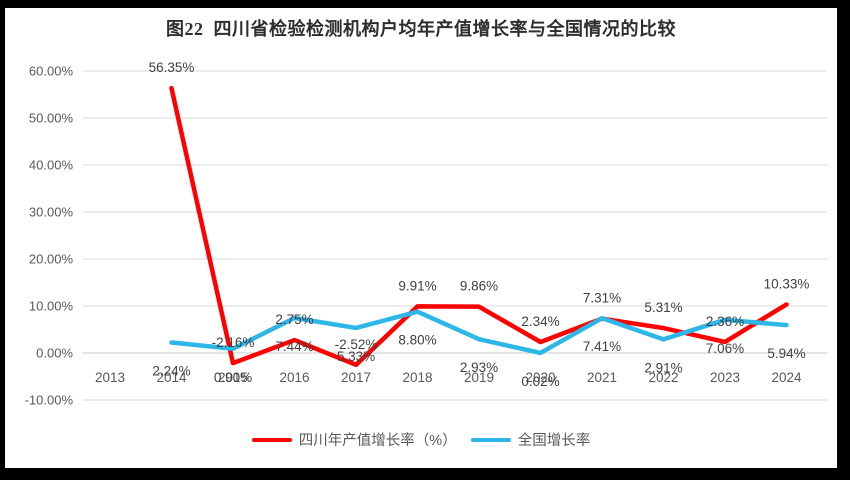 This screenshot has height=480, width=850. Describe the element at coordinates (663, 307) in the screenshot. I see `data-label-sichuan: 5.31%` at that location.